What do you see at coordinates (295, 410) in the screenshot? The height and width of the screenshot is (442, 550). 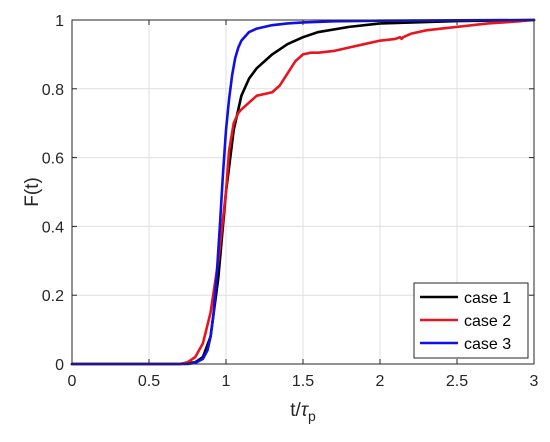 I see `x-axis-label-main: t/` at bounding box center [295, 410].